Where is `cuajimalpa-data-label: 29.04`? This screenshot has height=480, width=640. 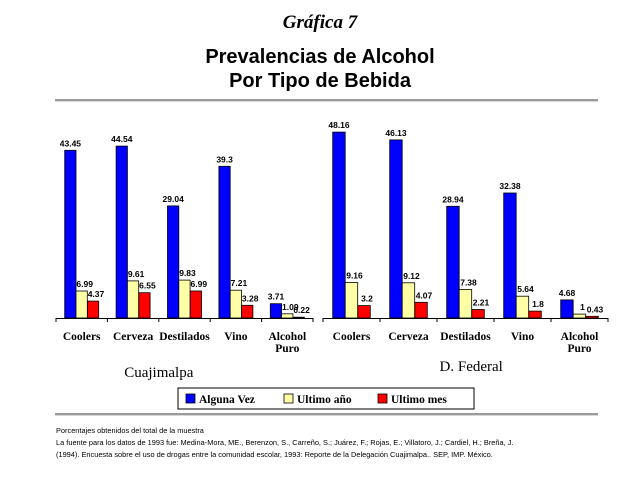 cuajimalpa-data-label: 29.04 is located at coordinates (174, 199).